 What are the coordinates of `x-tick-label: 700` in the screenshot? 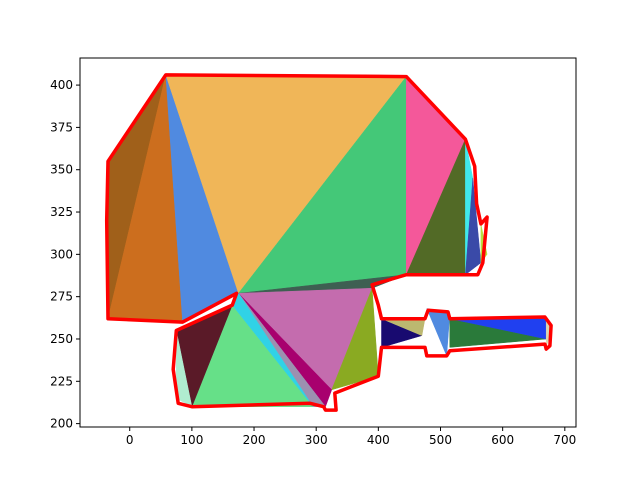 It's located at (564, 440).